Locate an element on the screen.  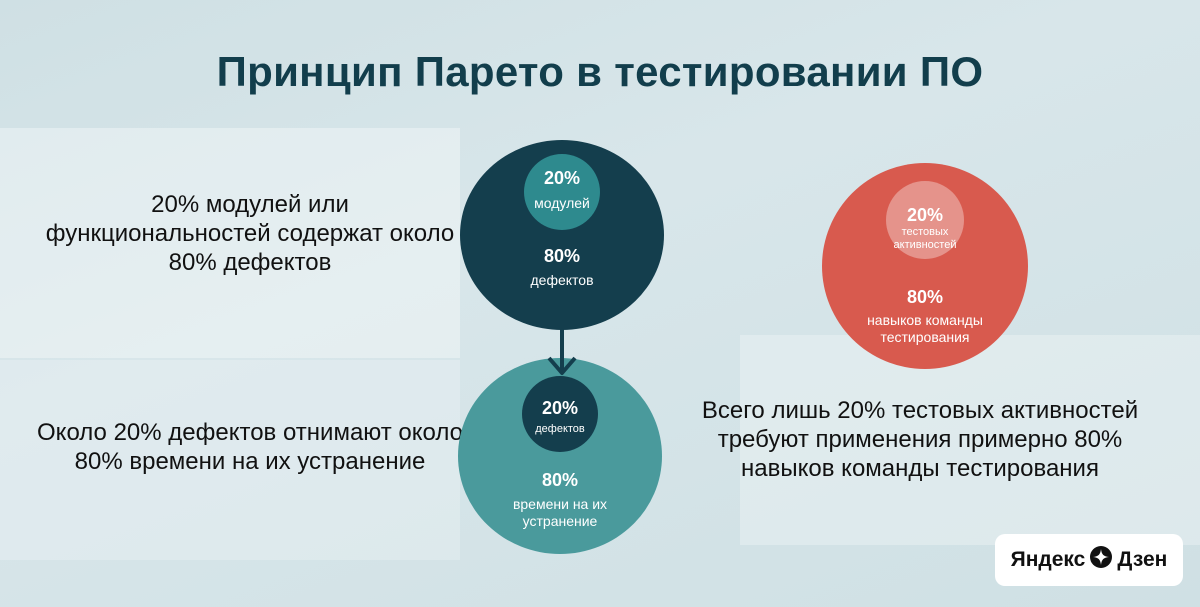
background-band-bottom is located at coordinates (230, 460).